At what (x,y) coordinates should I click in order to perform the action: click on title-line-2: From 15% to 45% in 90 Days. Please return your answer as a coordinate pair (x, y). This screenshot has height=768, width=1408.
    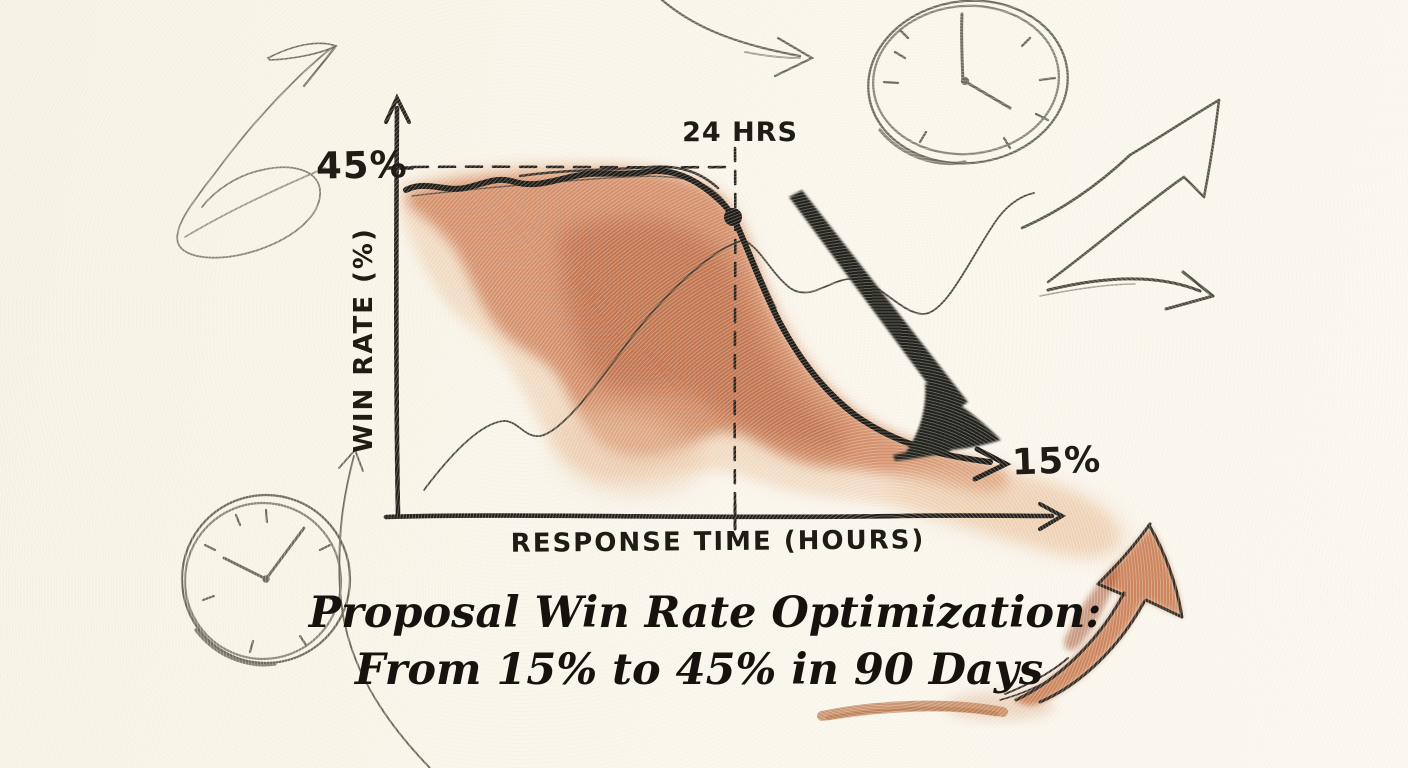
    Looking at the image, I should click on (699, 670).